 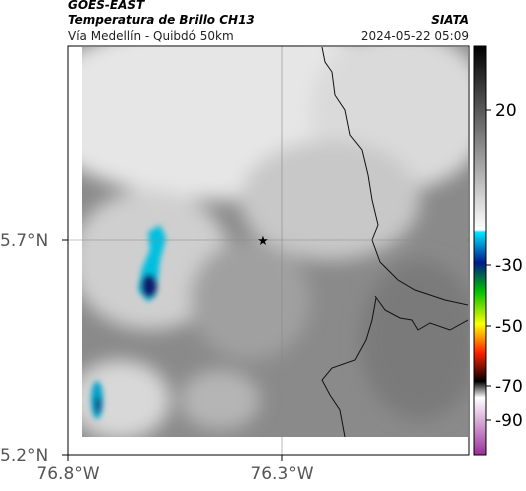 I want to click on colorbar-label: -70, so click(x=509, y=387).